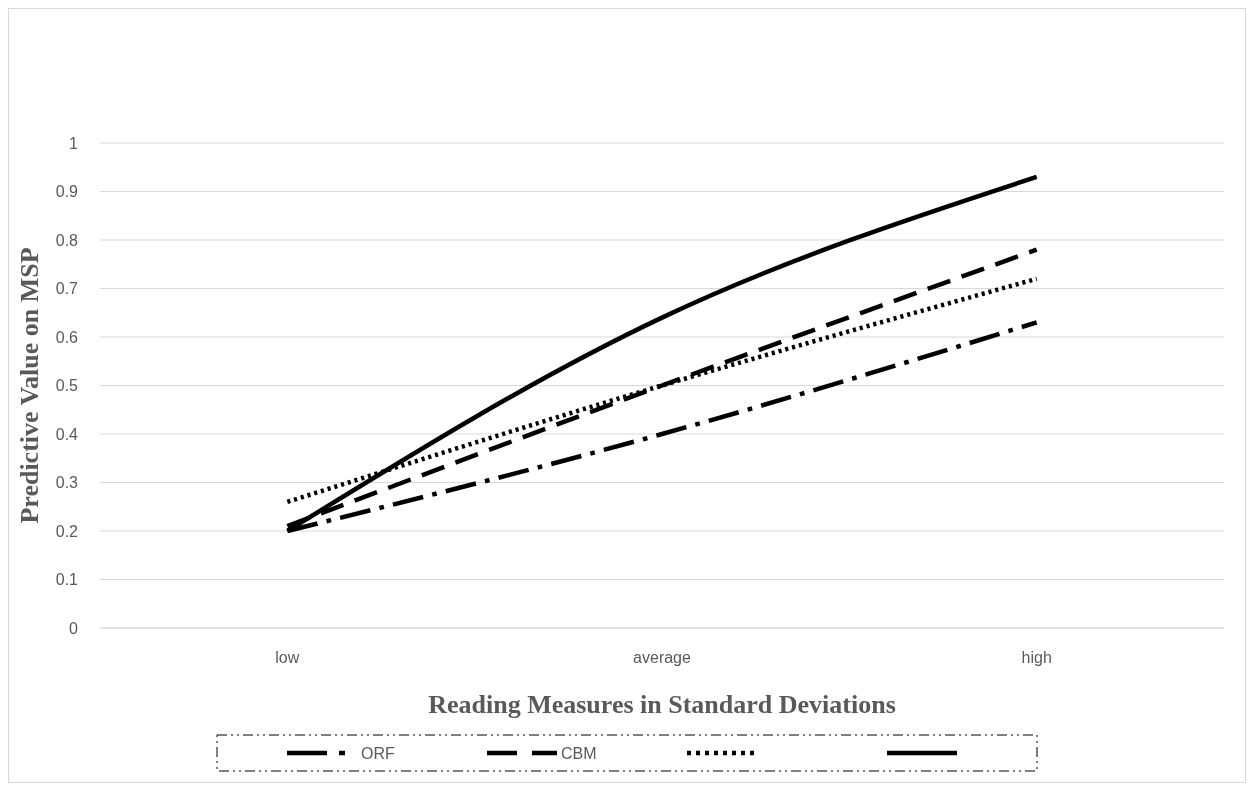 Image resolution: width=1254 pixels, height=791 pixels. What do you see at coordinates (67, 337) in the screenshot?
I see `y-tick-label: 0.6` at bounding box center [67, 337].